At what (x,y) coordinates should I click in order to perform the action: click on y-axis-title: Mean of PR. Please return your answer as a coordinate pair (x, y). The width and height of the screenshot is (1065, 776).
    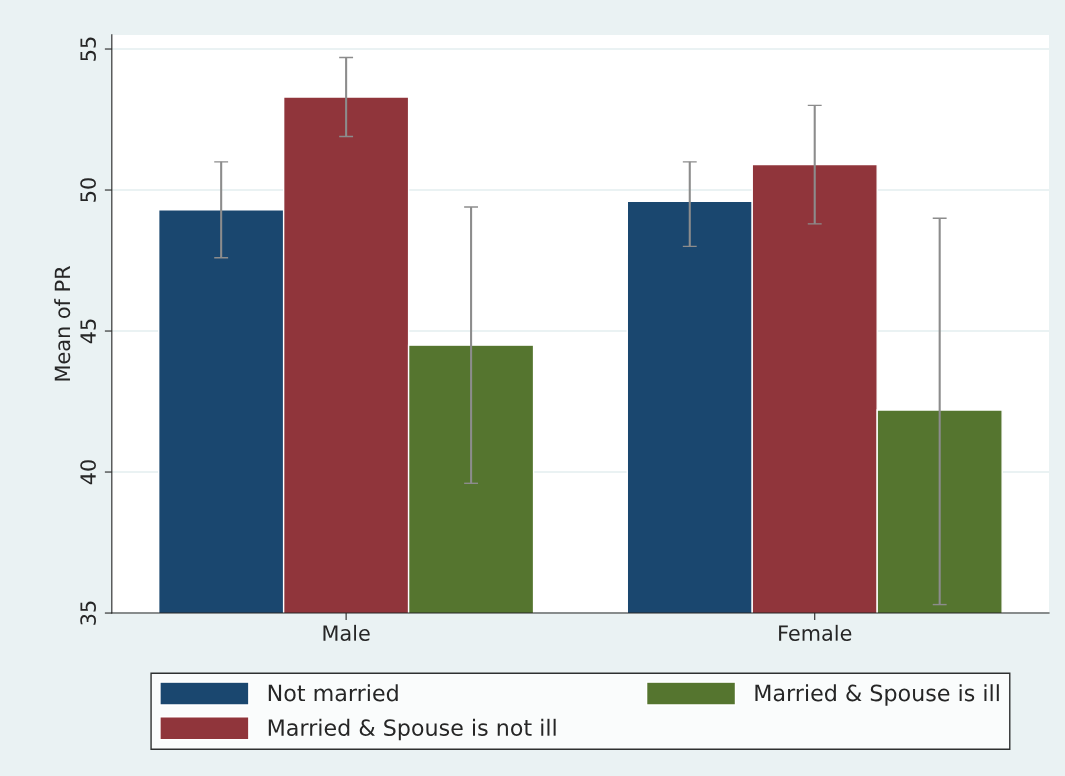
    Looking at the image, I should click on (62, 323).